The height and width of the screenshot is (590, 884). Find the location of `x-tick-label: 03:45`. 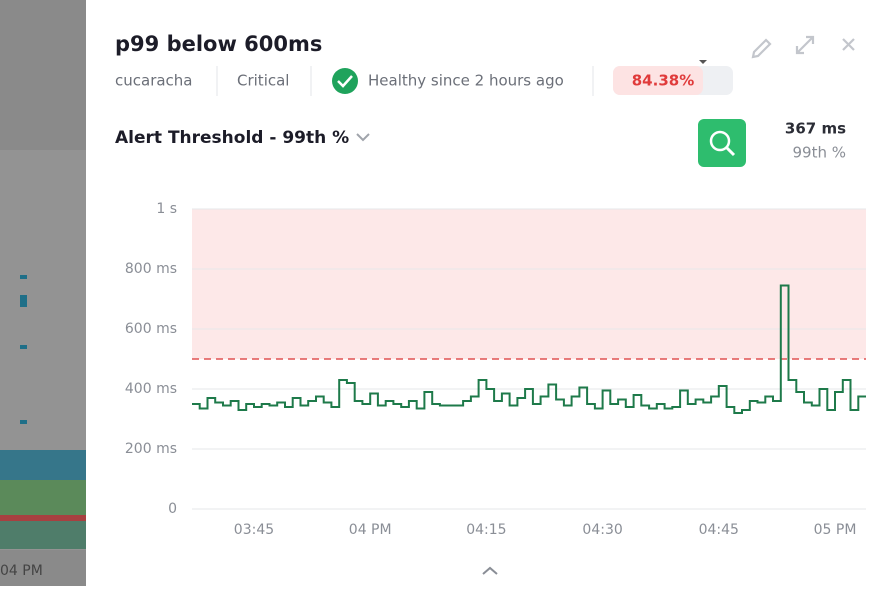

x-tick-label: 03:45 is located at coordinates (254, 530).